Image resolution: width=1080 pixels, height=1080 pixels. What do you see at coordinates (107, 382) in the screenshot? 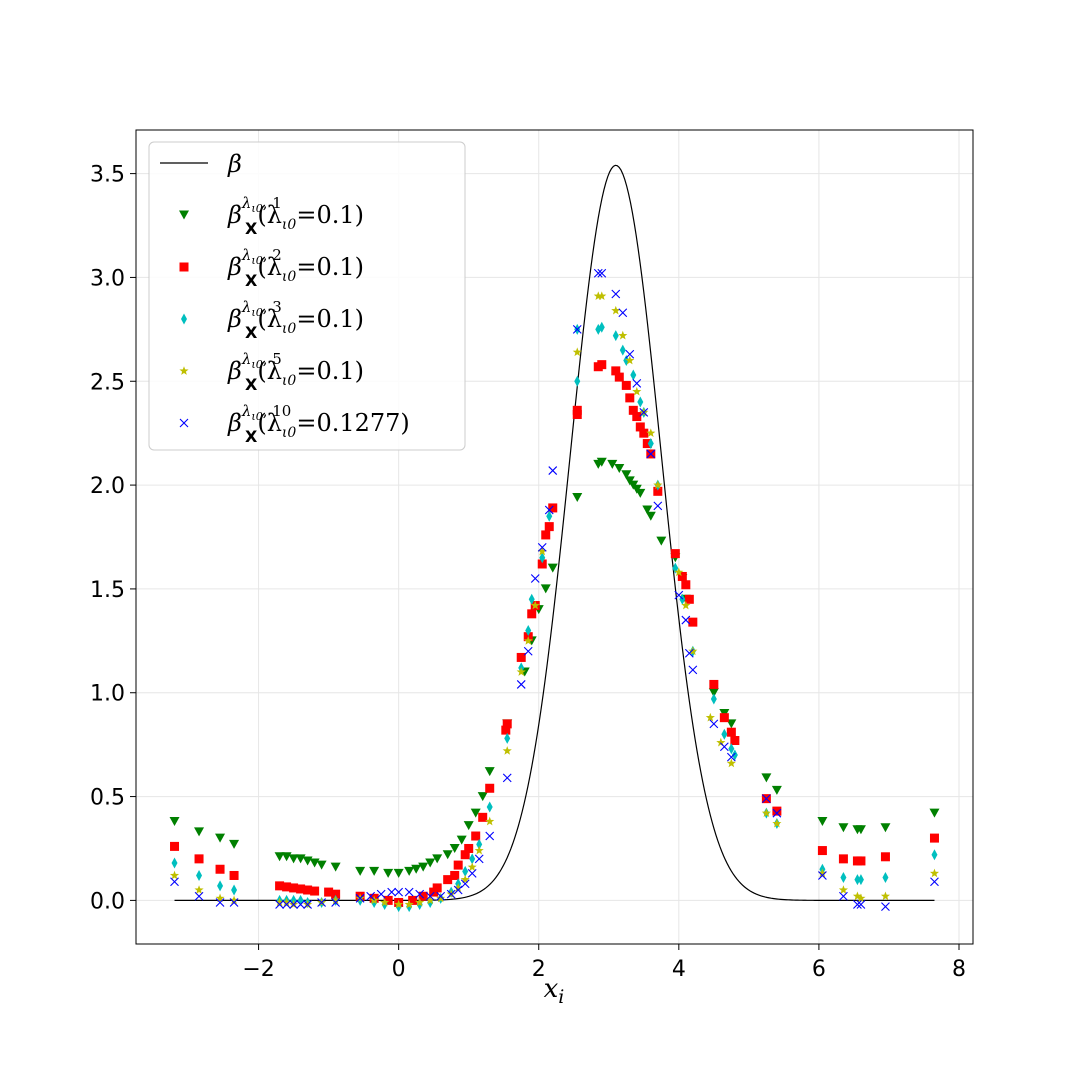
I see `y-tick-label: 2.5` at bounding box center [107, 382].